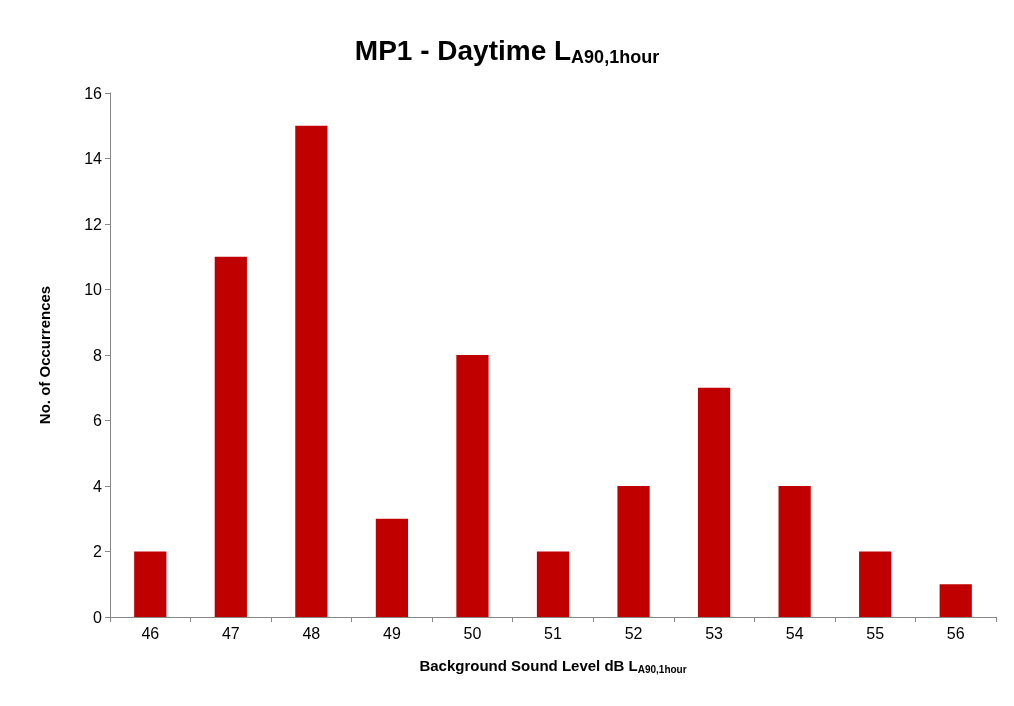  I want to click on y-tick-label: 8, so click(98, 355).